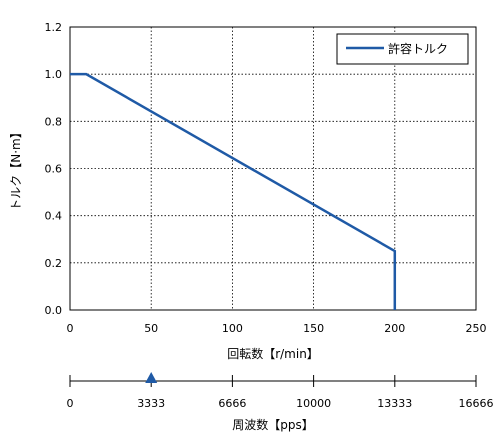 The height and width of the screenshot is (447, 501). Describe the element at coordinates (313, 328) in the screenshot. I see `x-tick-label: 150` at that location.